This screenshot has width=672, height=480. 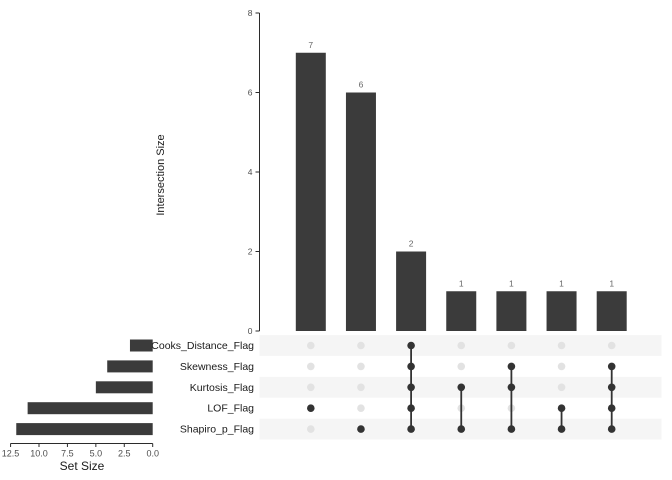 What do you see at coordinates (222, 388) in the screenshot?
I see `set-label: Kurtosis_Flag` at bounding box center [222, 388].